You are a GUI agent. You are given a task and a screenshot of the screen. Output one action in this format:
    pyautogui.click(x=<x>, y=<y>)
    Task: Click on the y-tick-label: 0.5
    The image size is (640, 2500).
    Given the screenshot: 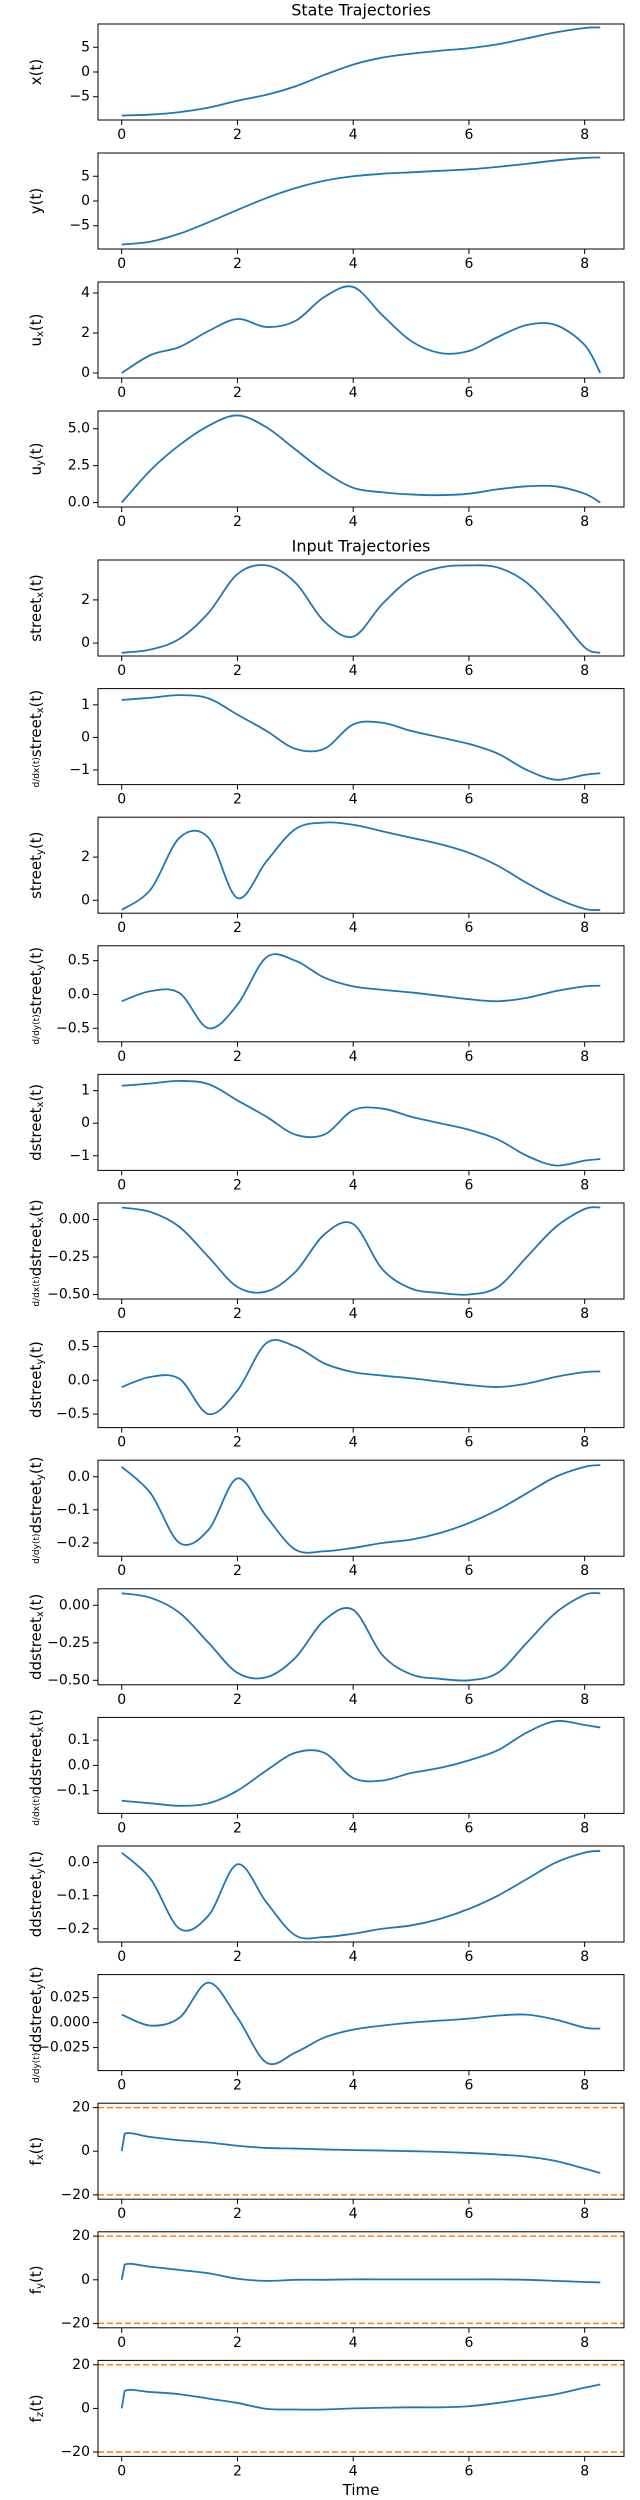 What is the action you would take?
    pyautogui.click(x=79, y=961)
    